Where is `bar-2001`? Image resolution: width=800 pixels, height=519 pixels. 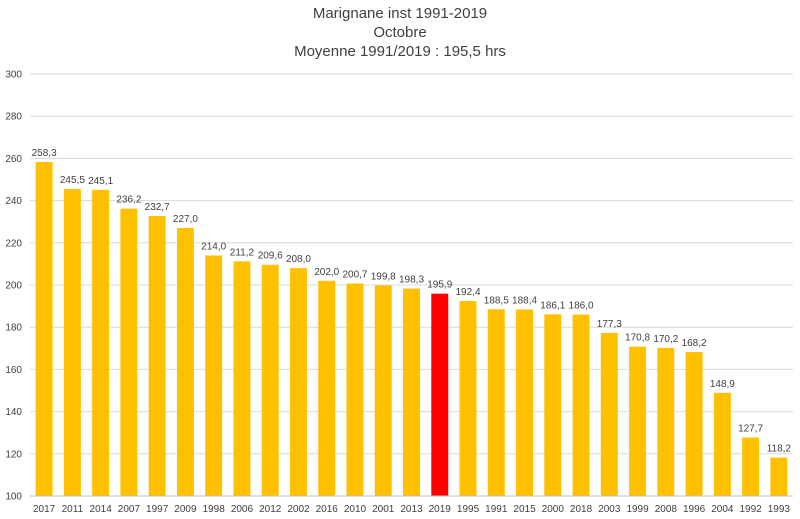 bar-2001 is located at coordinates (383, 390).